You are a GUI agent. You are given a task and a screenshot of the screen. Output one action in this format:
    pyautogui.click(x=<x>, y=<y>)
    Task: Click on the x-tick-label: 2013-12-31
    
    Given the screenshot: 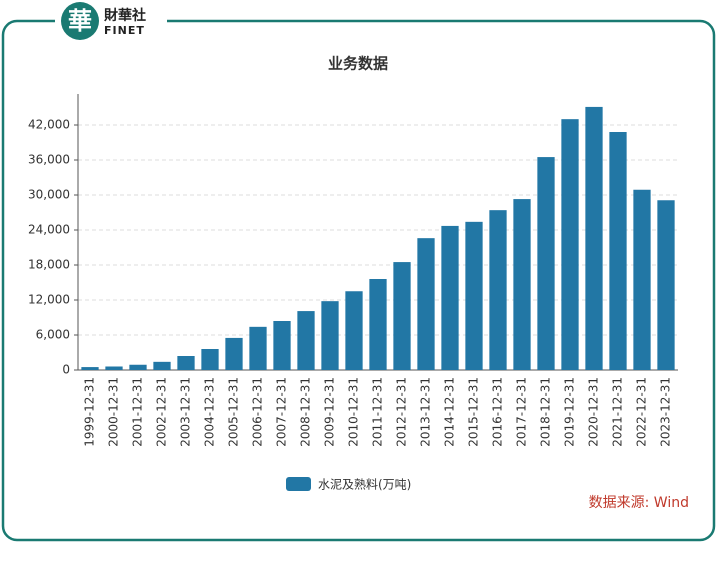 What is the action you would take?
    pyautogui.click(x=426, y=412)
    